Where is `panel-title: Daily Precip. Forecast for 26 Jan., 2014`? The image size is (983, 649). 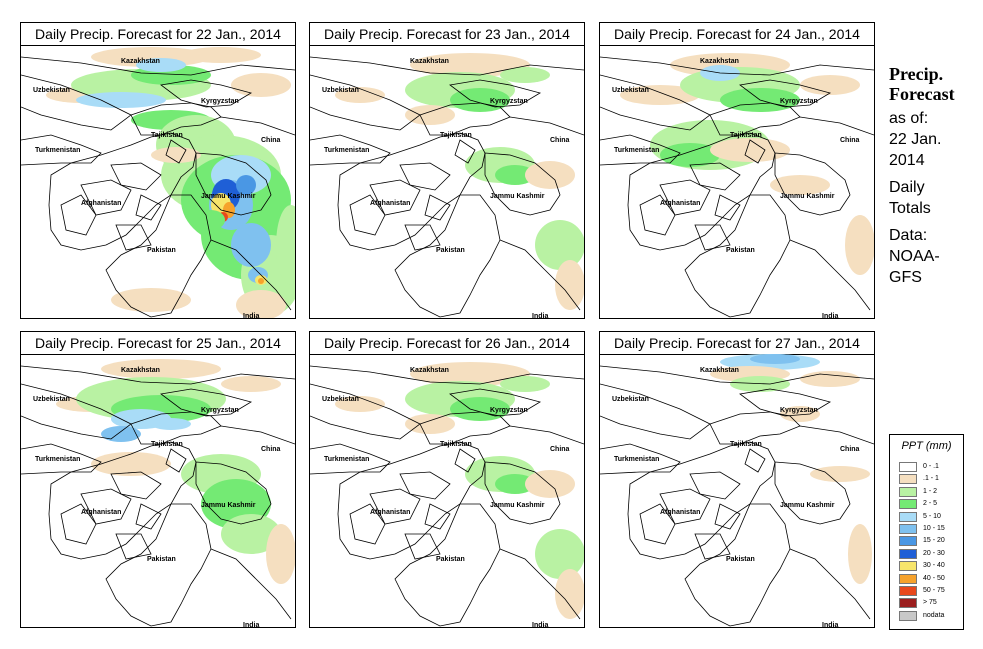 panel-title: Daily Precip. Forecast for 26 Jan., 2014 is located at coordinates (447, 343).